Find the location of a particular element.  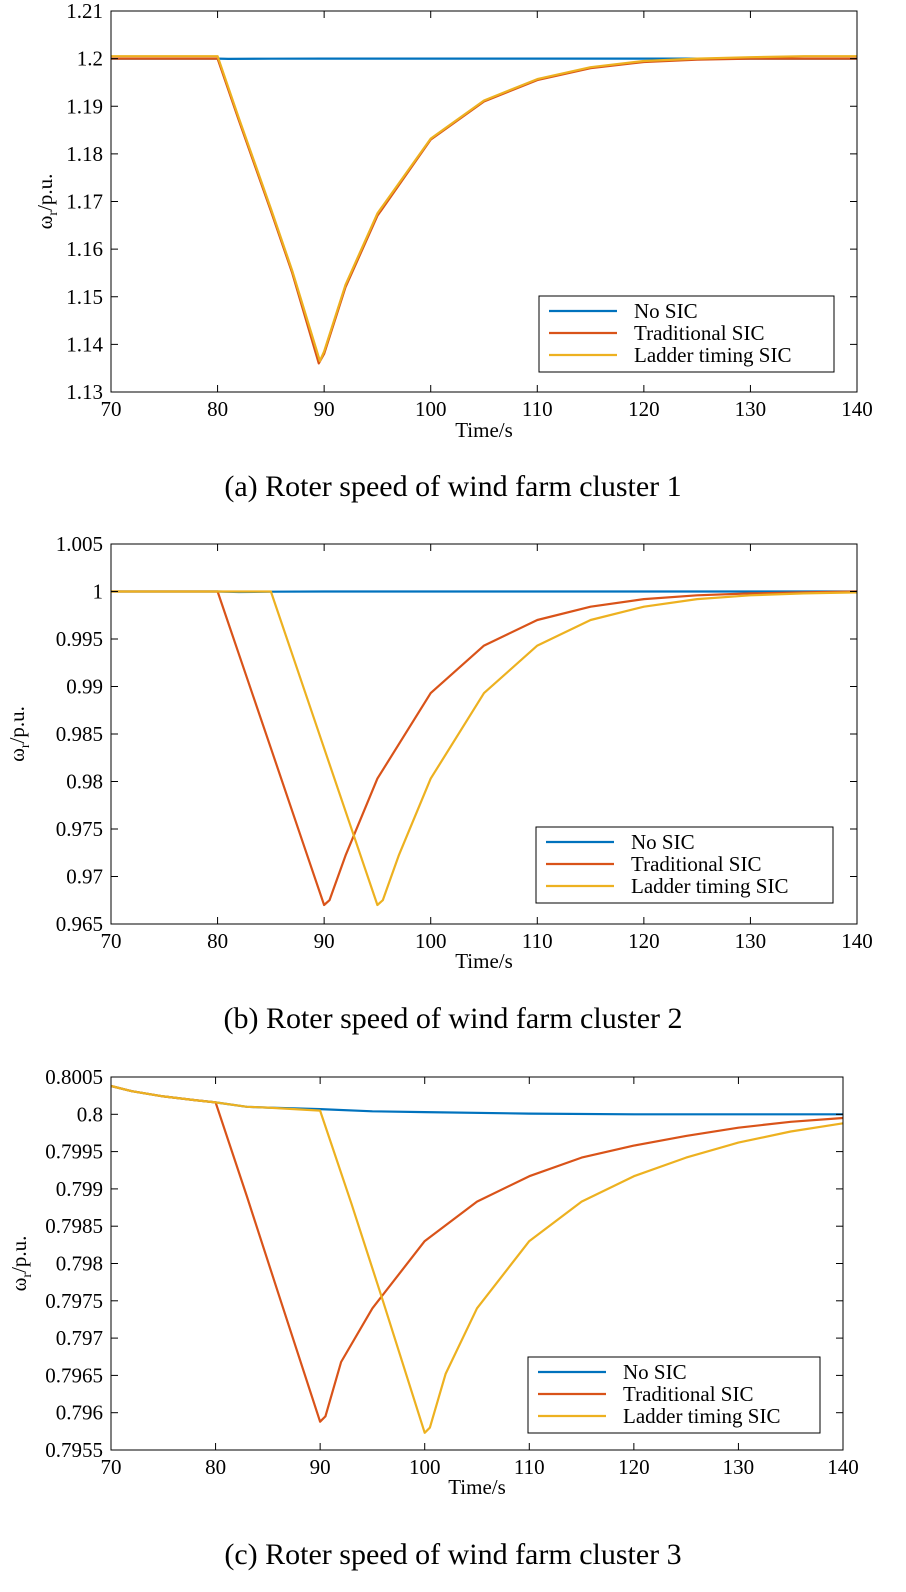

y-tick-label: 1.13 is located at coordinates (84, 392).